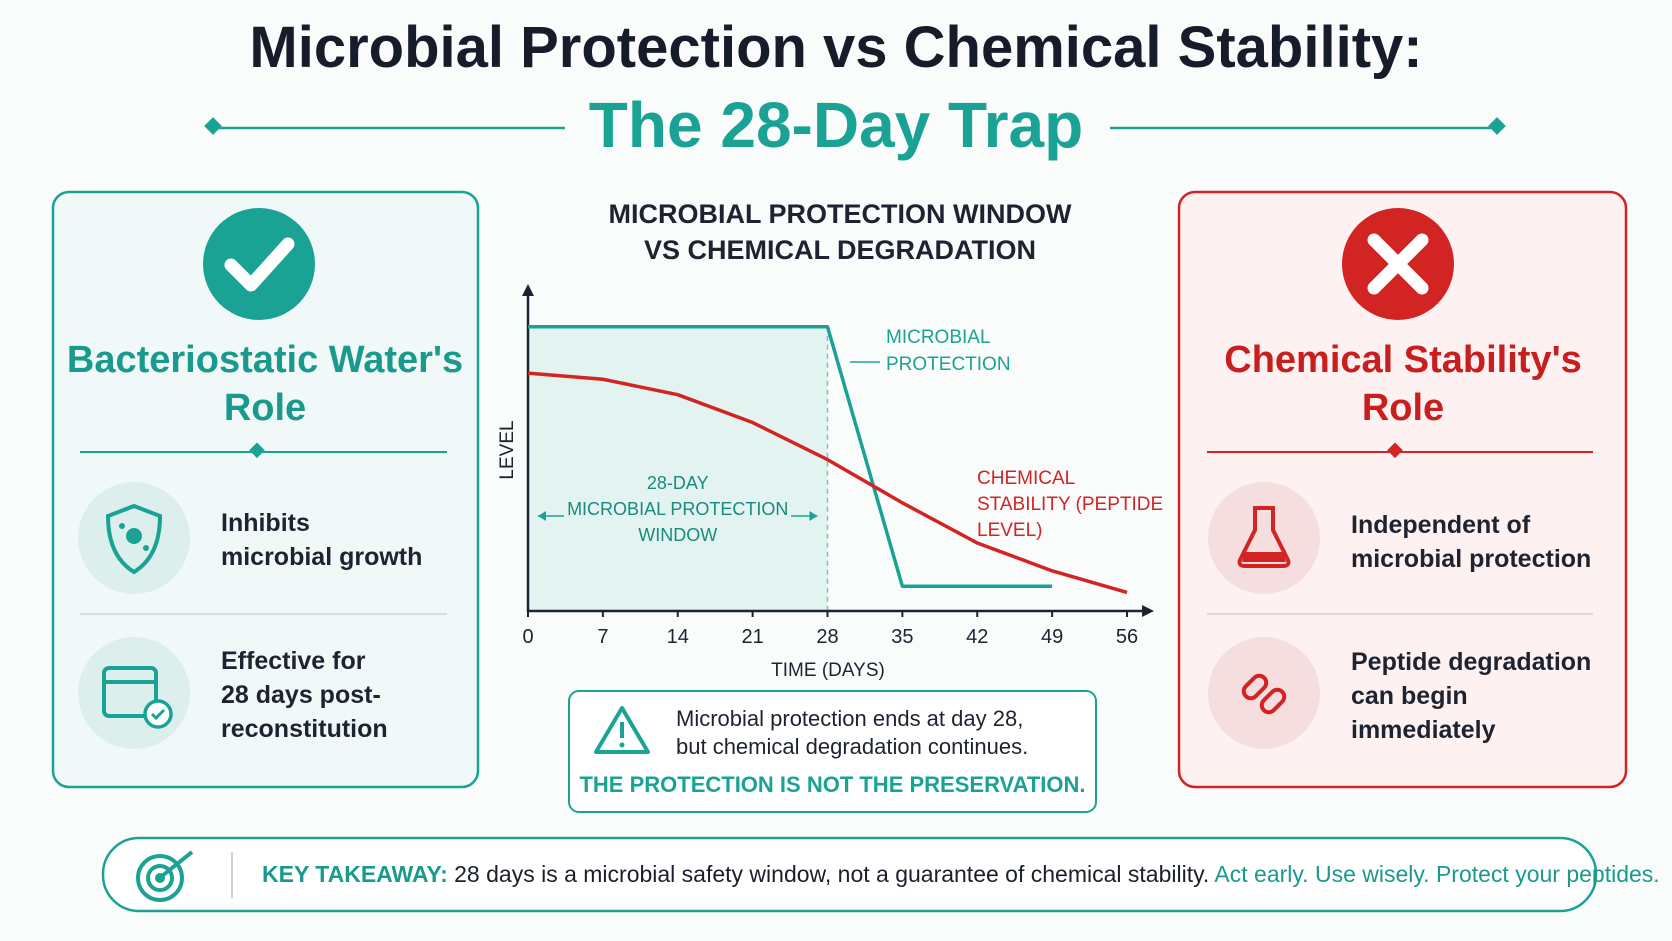 This screenshot has height=941, width=1672. Describe the element at coordinates (948, 351) in the screenshot. I see `series-label: MICROBIAL PROTECTION` at that location.